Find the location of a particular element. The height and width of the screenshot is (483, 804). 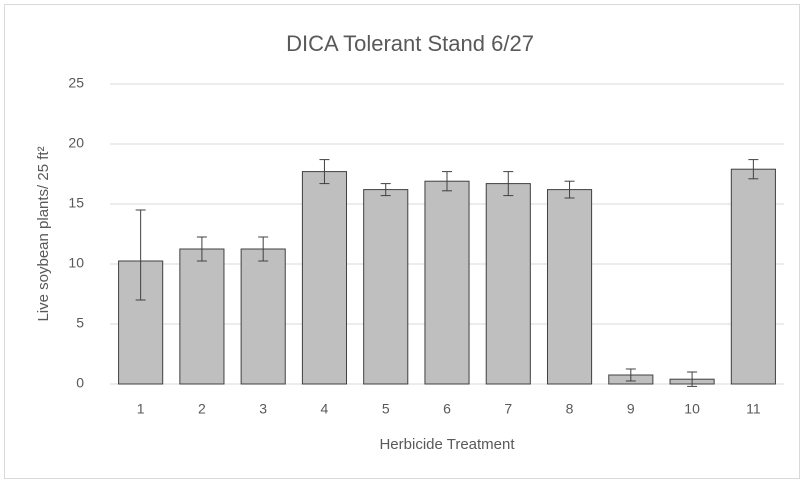

x-tick-label: 7 is located at coordinates (508, 409).